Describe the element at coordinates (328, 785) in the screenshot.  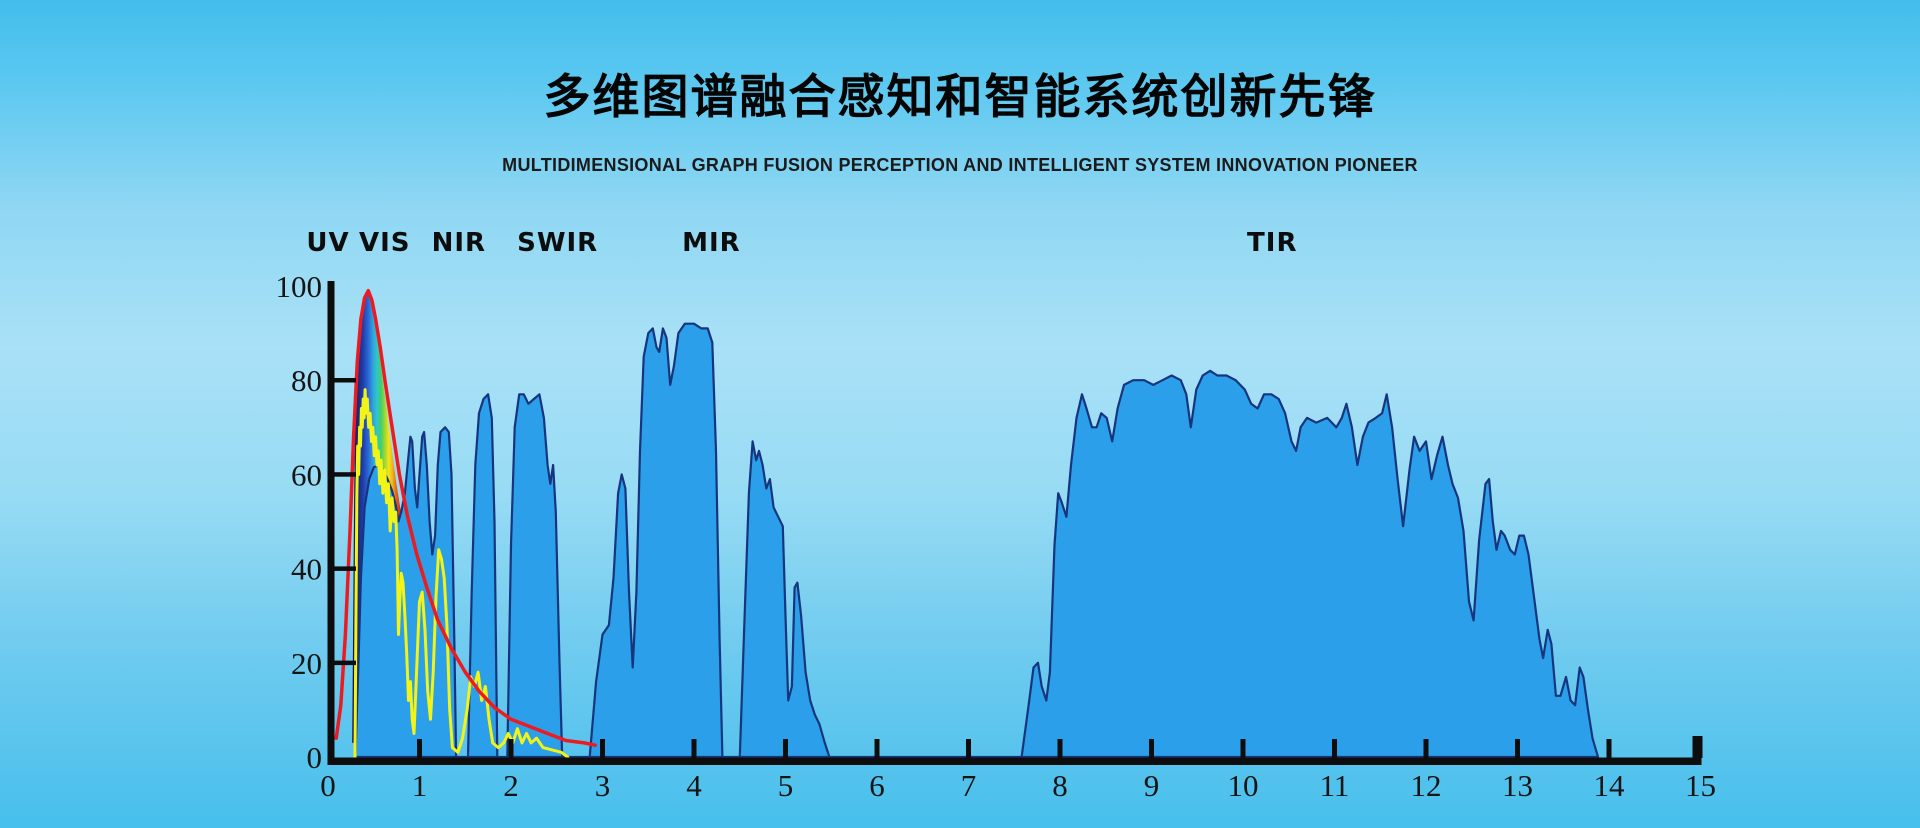
I see `x-tick-label: 0` at that location.